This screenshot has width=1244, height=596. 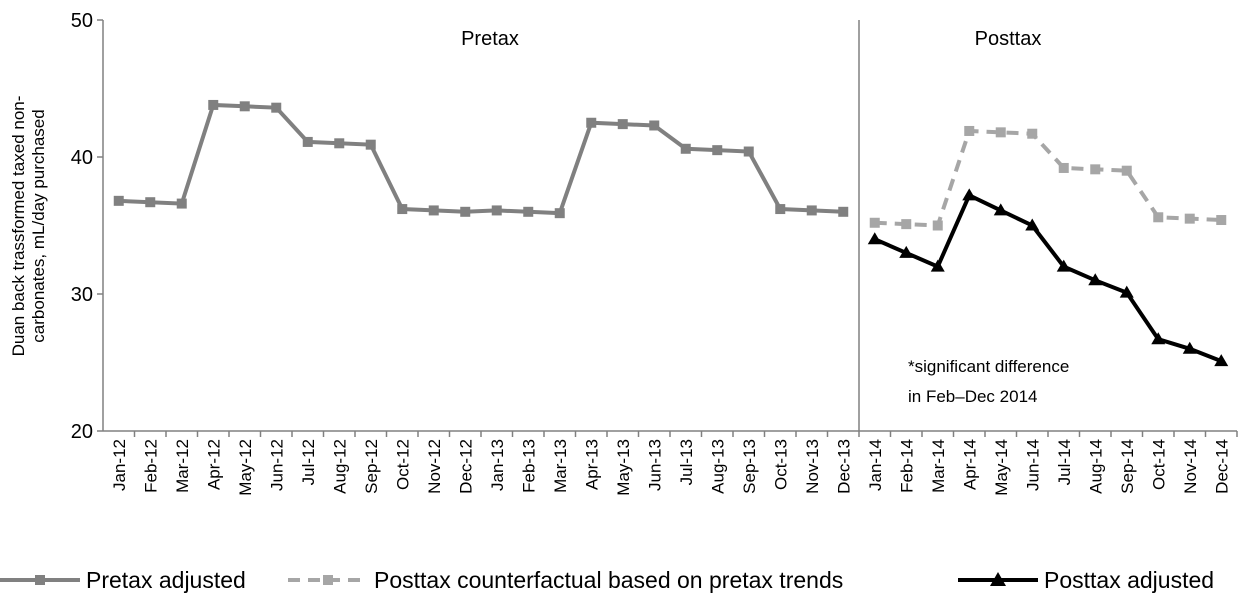 I want to click on x-tick-label: Nov-14, so click(x=1190, y=466).